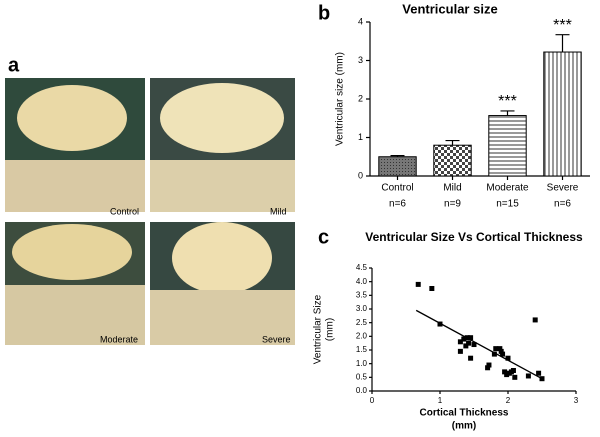  I want to click on y-tick-label: 4, so click(360, 21).